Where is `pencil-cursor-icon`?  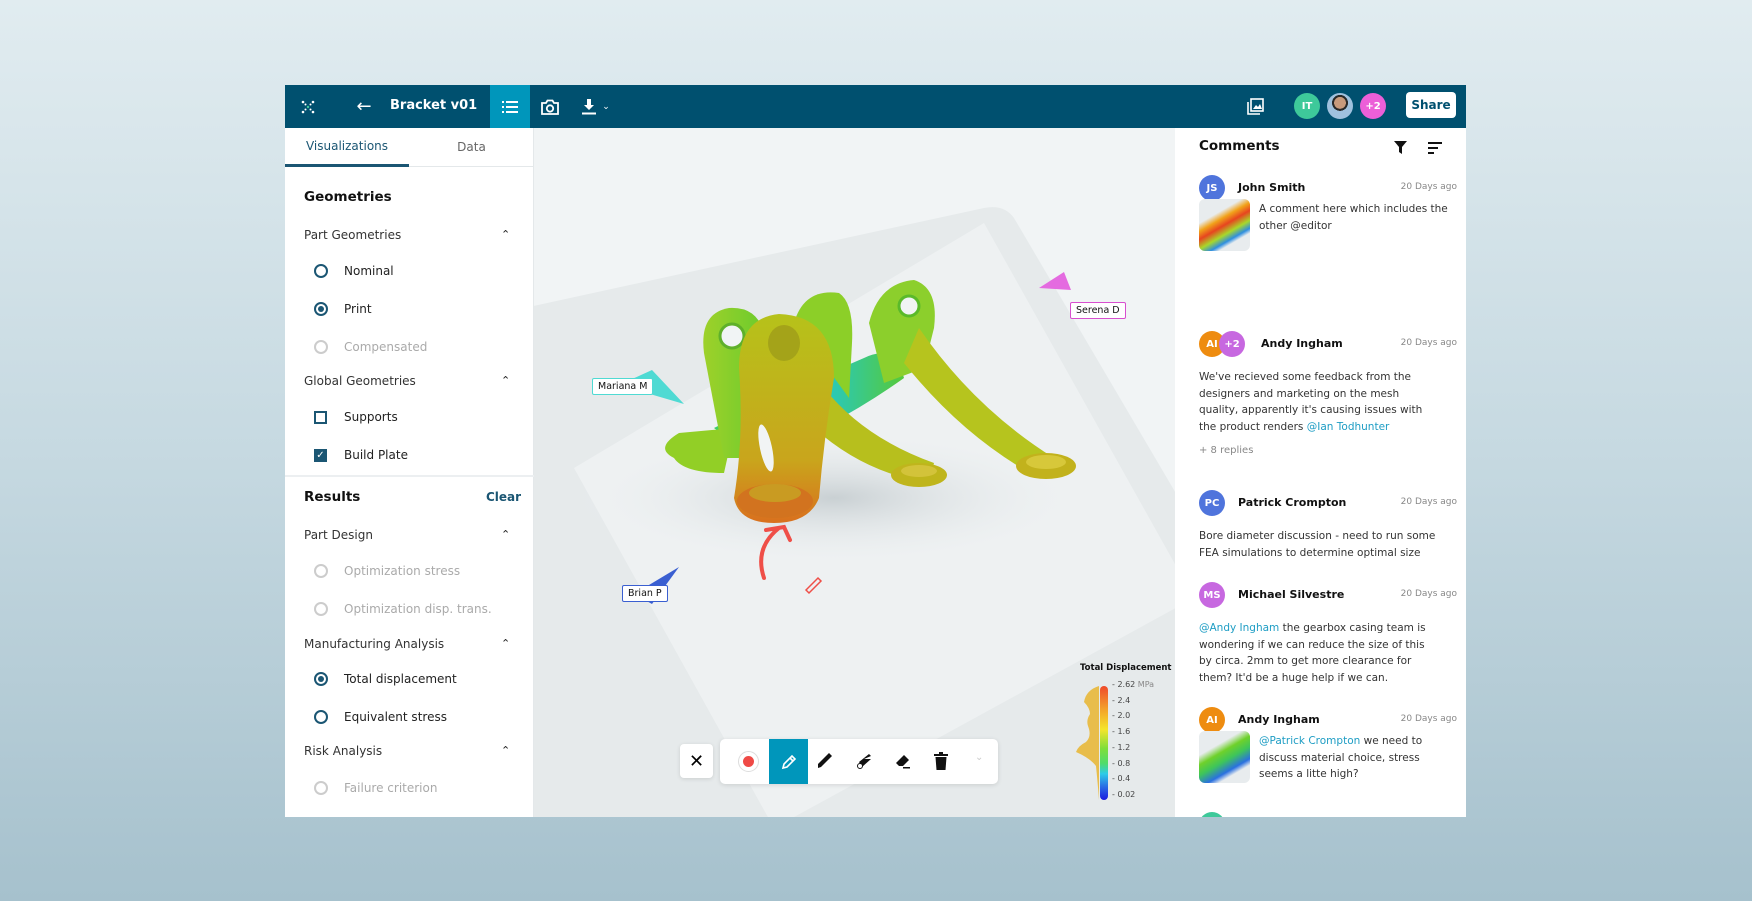 pencil-cursor-icon is located at coordinates (813, 585).